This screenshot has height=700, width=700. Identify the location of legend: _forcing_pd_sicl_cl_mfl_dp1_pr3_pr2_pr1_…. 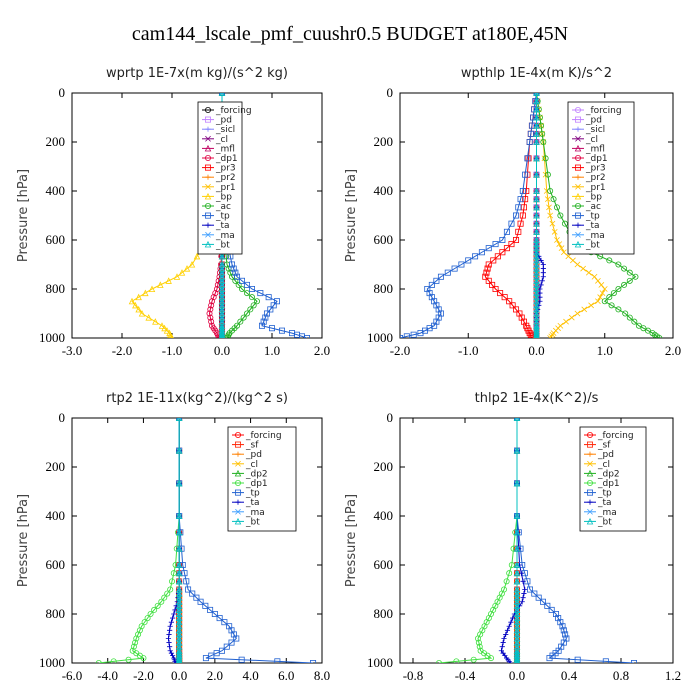
(601, 178).